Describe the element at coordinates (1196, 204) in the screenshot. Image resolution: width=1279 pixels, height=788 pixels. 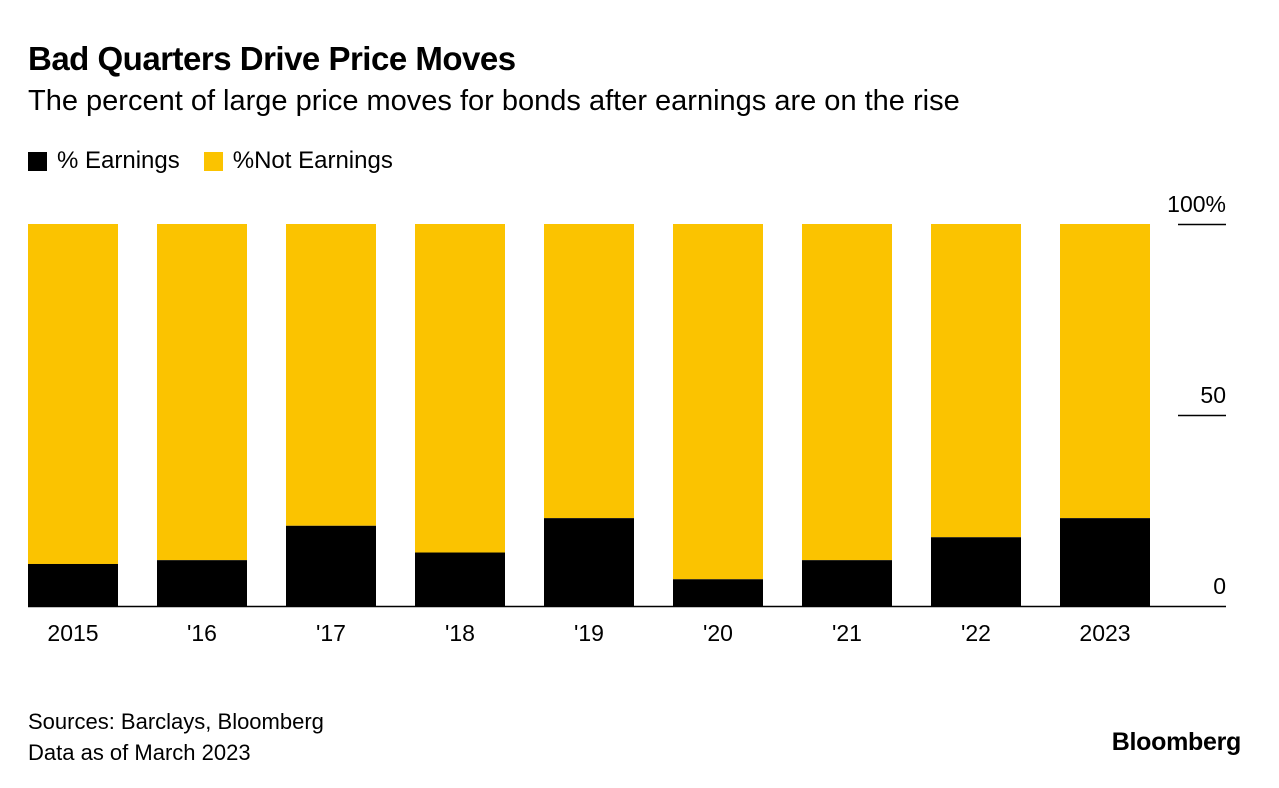
I see `y-tick-label-0: 100%` at that location.